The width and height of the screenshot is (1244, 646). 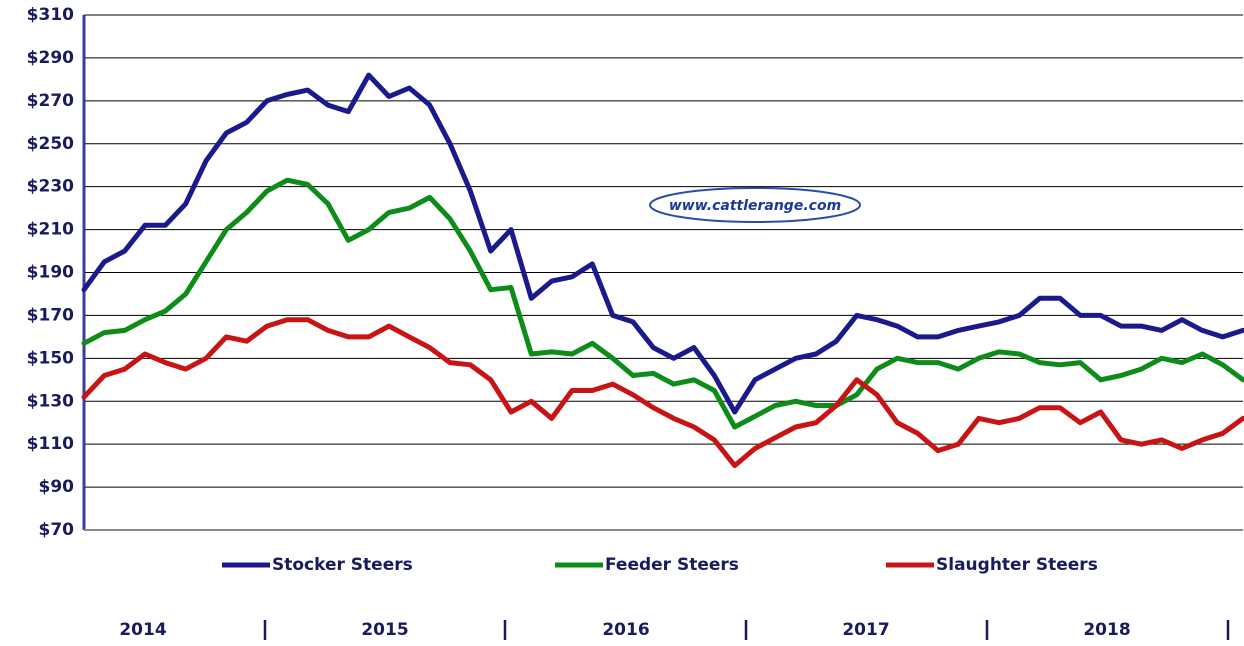 I want to click on y-tick-label: $190, so click(x=50, y=273).